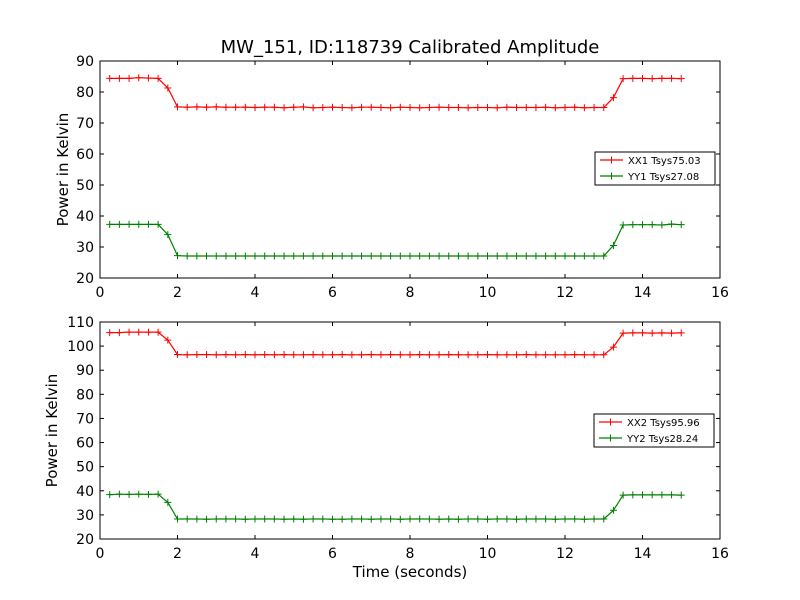 The height and width of the screenshot is (600, 800). What do you see at coordinates (488, 554) in the screenshot?
I see `x-tick-label: 10` at bounding box center [488, 554].